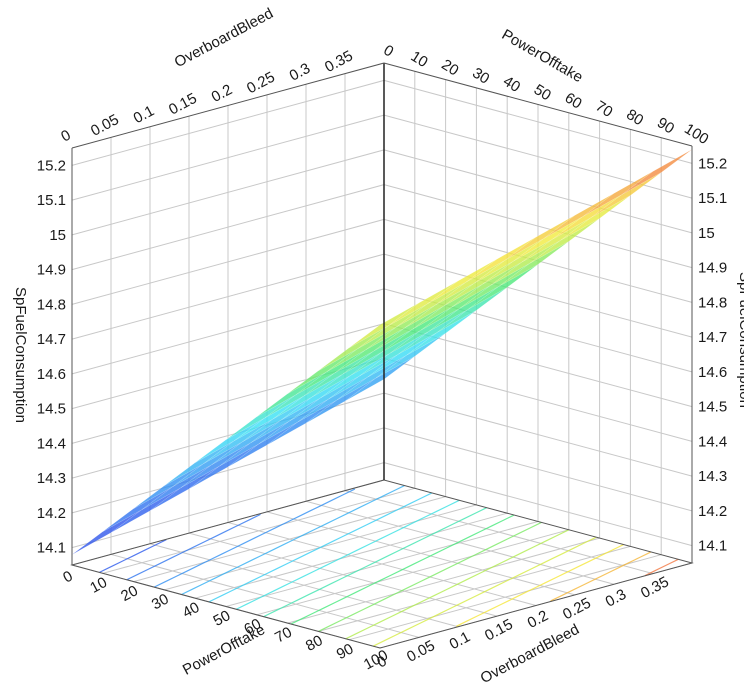  What do you see at coordinates (224, 38) in the screenshot?
I see `y-axis-label-top: OverboardBleed` at bounding box center [224, 38].